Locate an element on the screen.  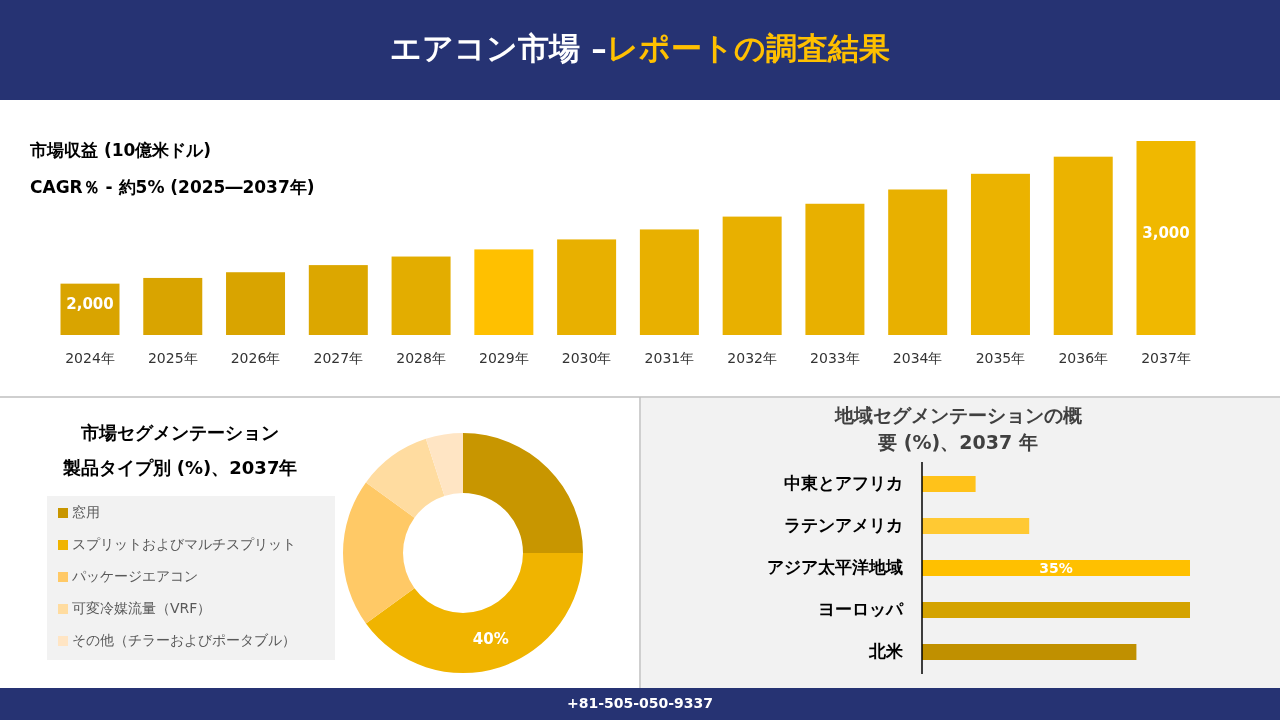
x-tick-label: 2031年 is located at coordinates (669, 358).